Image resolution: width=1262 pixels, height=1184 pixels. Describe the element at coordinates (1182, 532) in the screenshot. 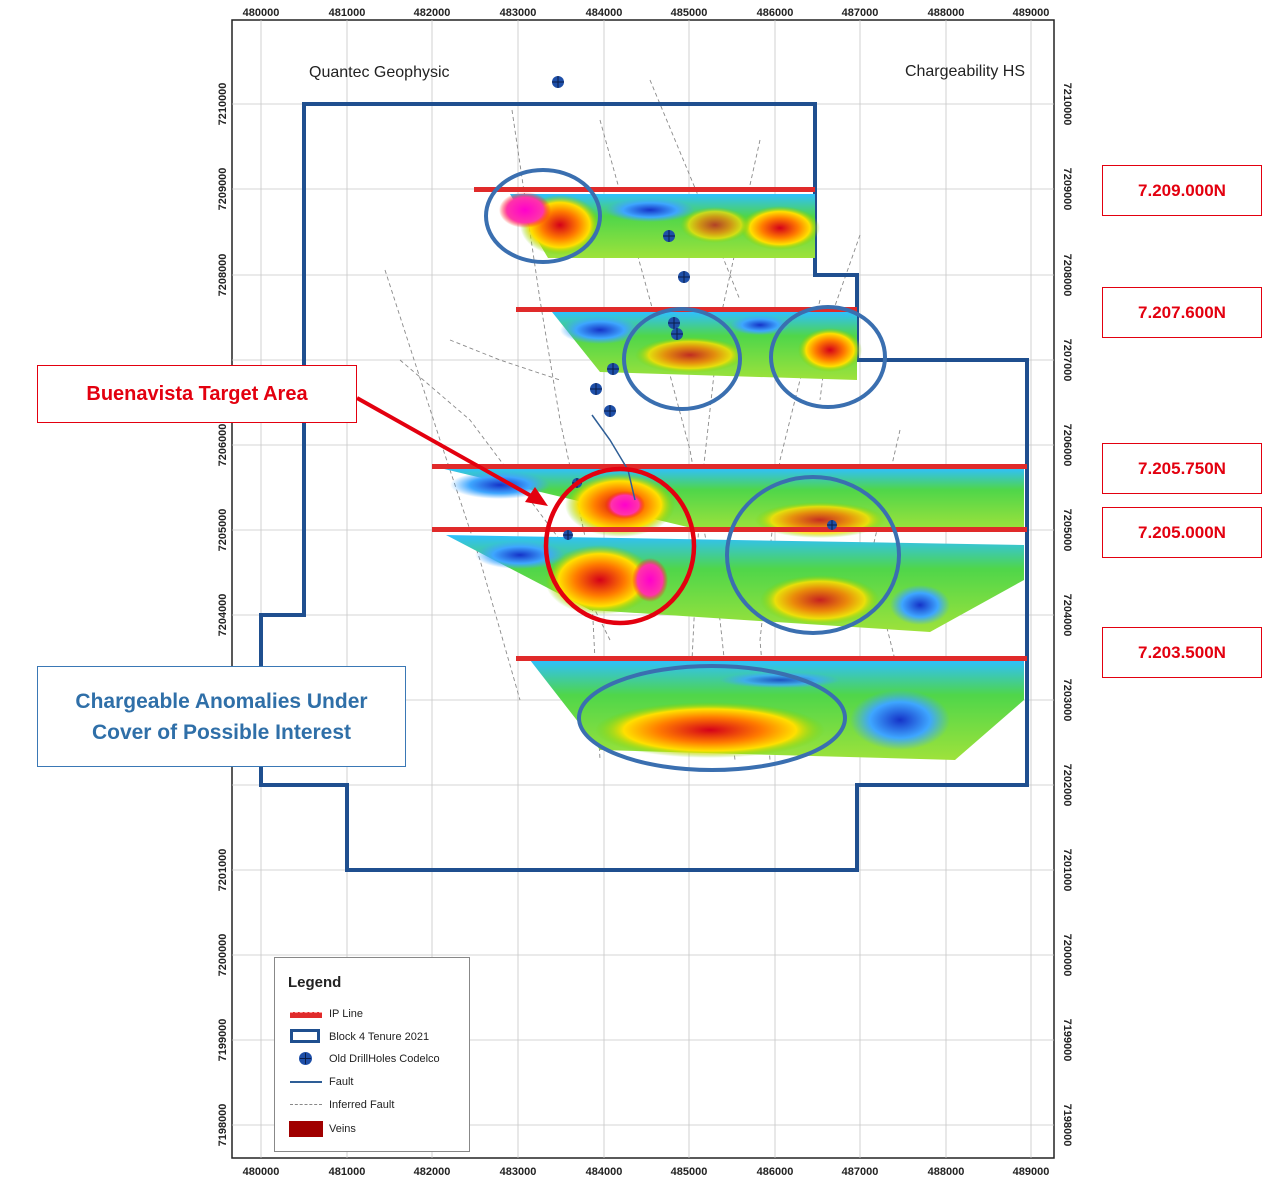

I see `callout-7205000: 7.205.000N` at that location.